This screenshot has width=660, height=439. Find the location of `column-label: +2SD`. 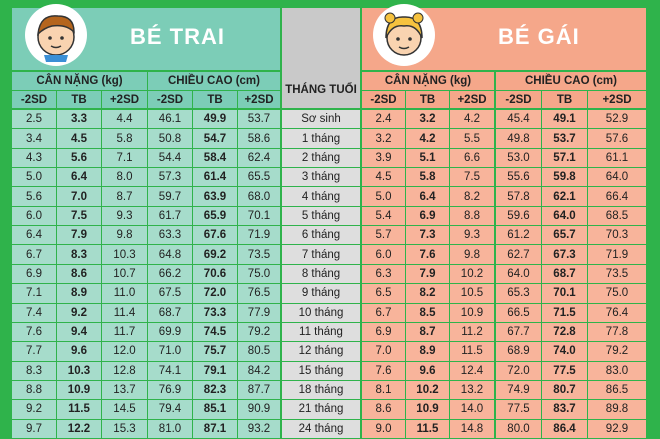

column-label: +2SD is located at coordinates (617, 99).